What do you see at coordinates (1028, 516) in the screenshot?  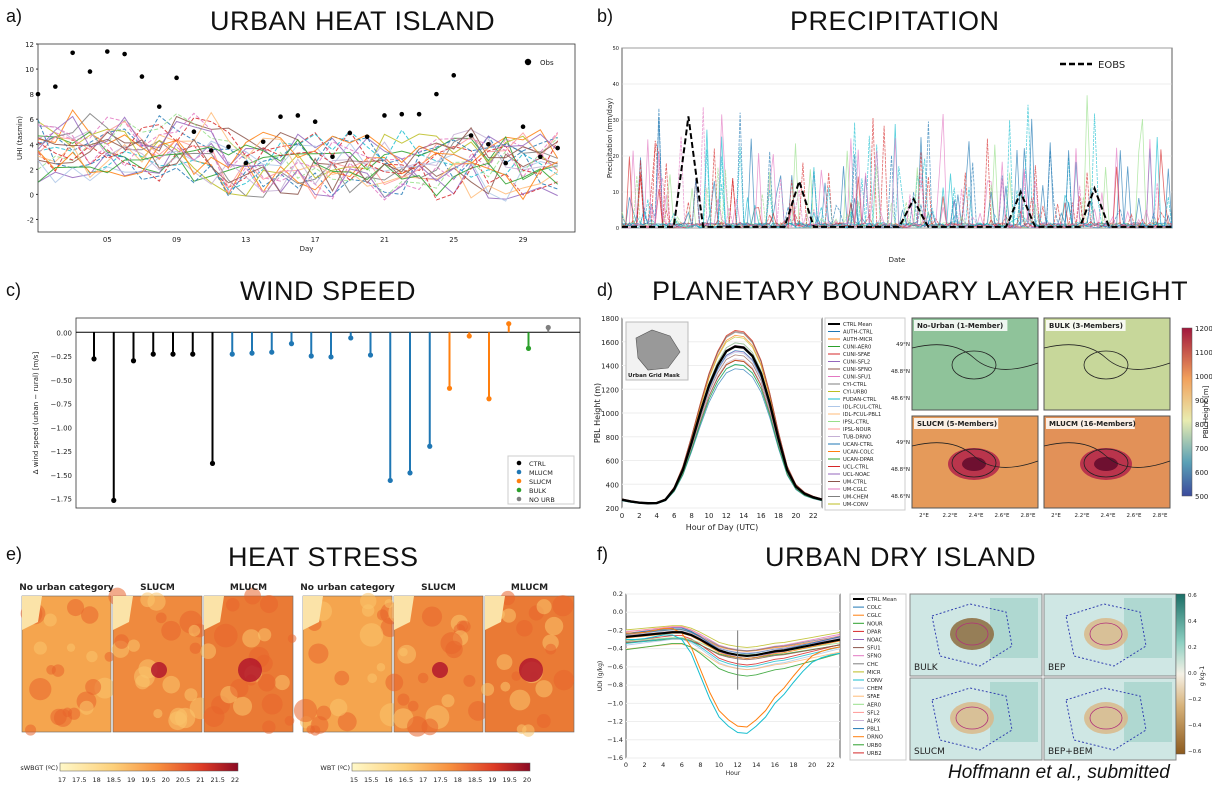 I see `pbl-map-lon-tick: 2.8°E` at bounding box center [1028, 516].